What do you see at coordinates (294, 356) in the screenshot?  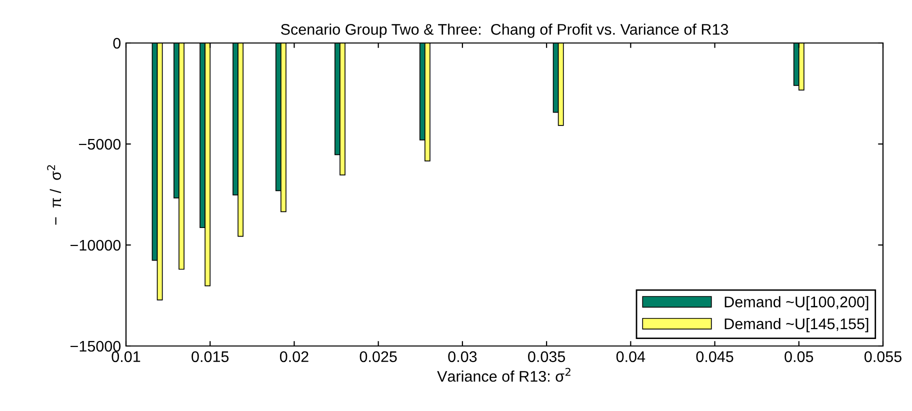 I see `x-tick-label: 0.02` at bounding box center [294, 356].